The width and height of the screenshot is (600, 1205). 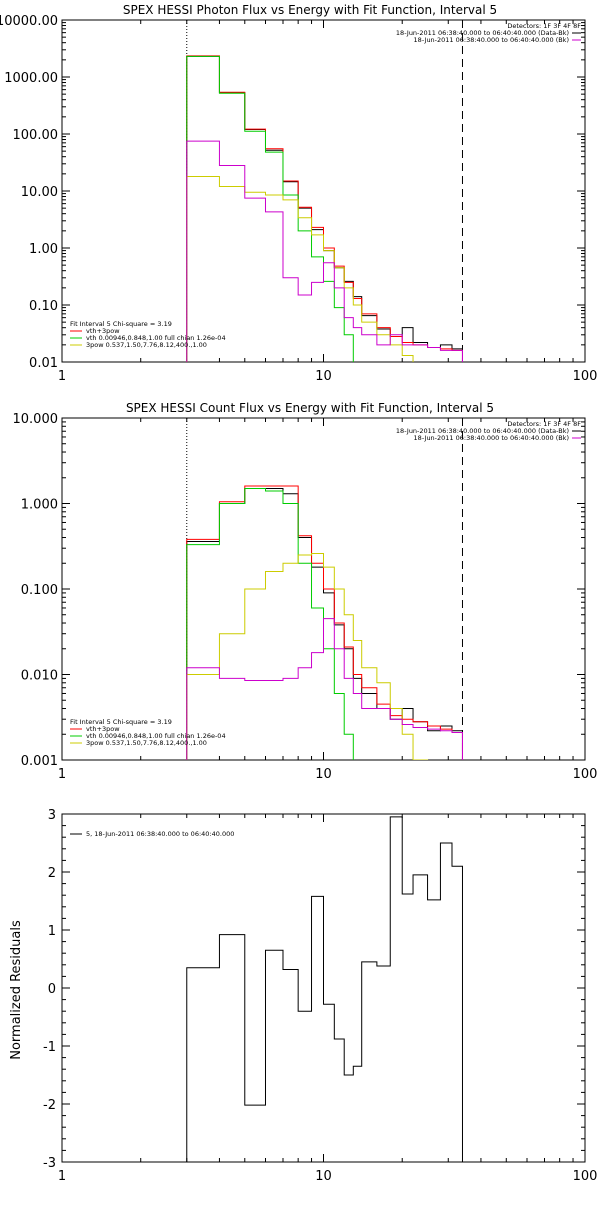 I want to click on y-tick-label: 10.00, so click(x=39, y=192).